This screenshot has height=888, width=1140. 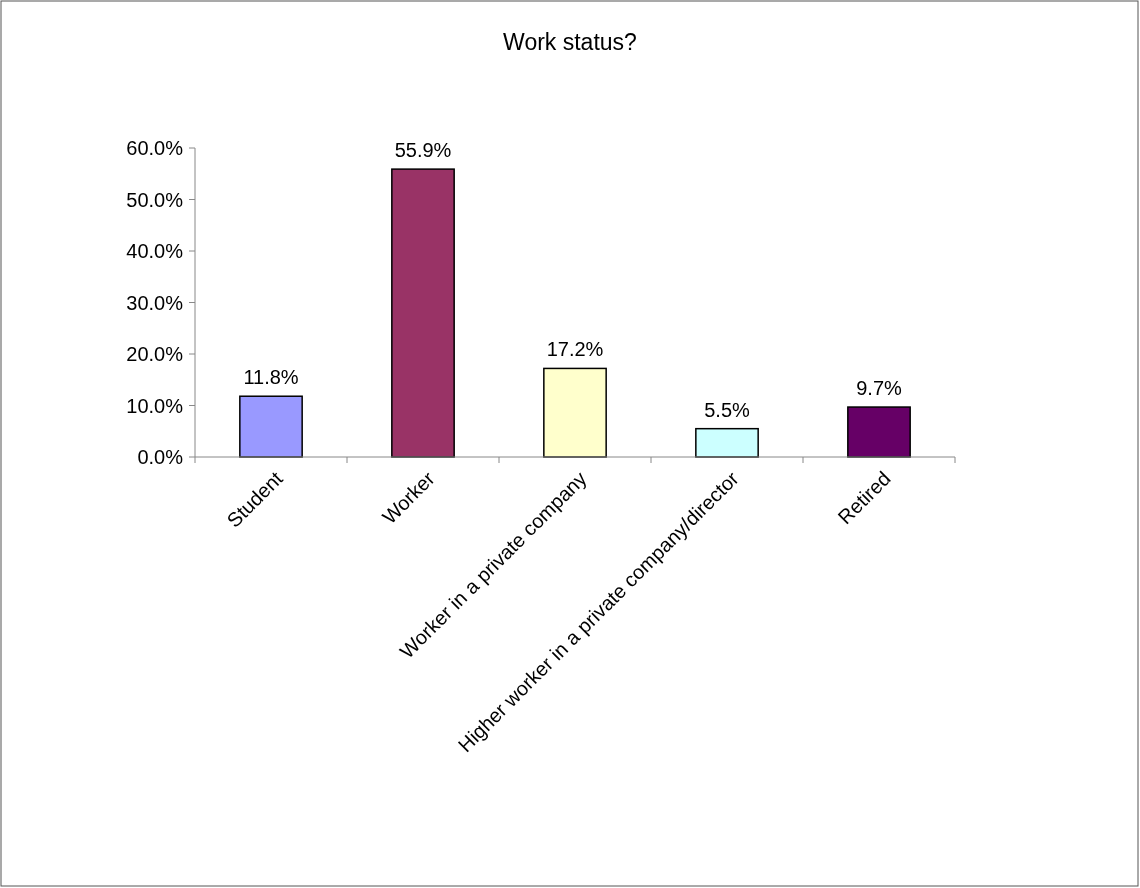 I want to click on y-tick-label: 40.0%, so click(x=155, y=251).